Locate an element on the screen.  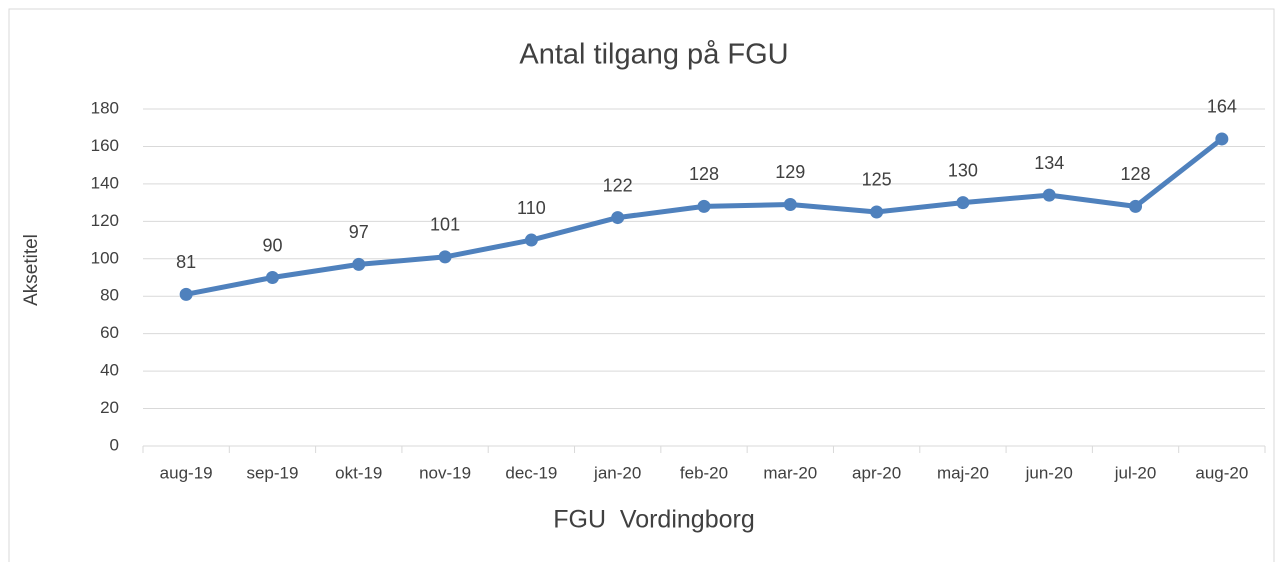
x-axis-title: FGU Vordingborg is located at coordinates (654, 520).